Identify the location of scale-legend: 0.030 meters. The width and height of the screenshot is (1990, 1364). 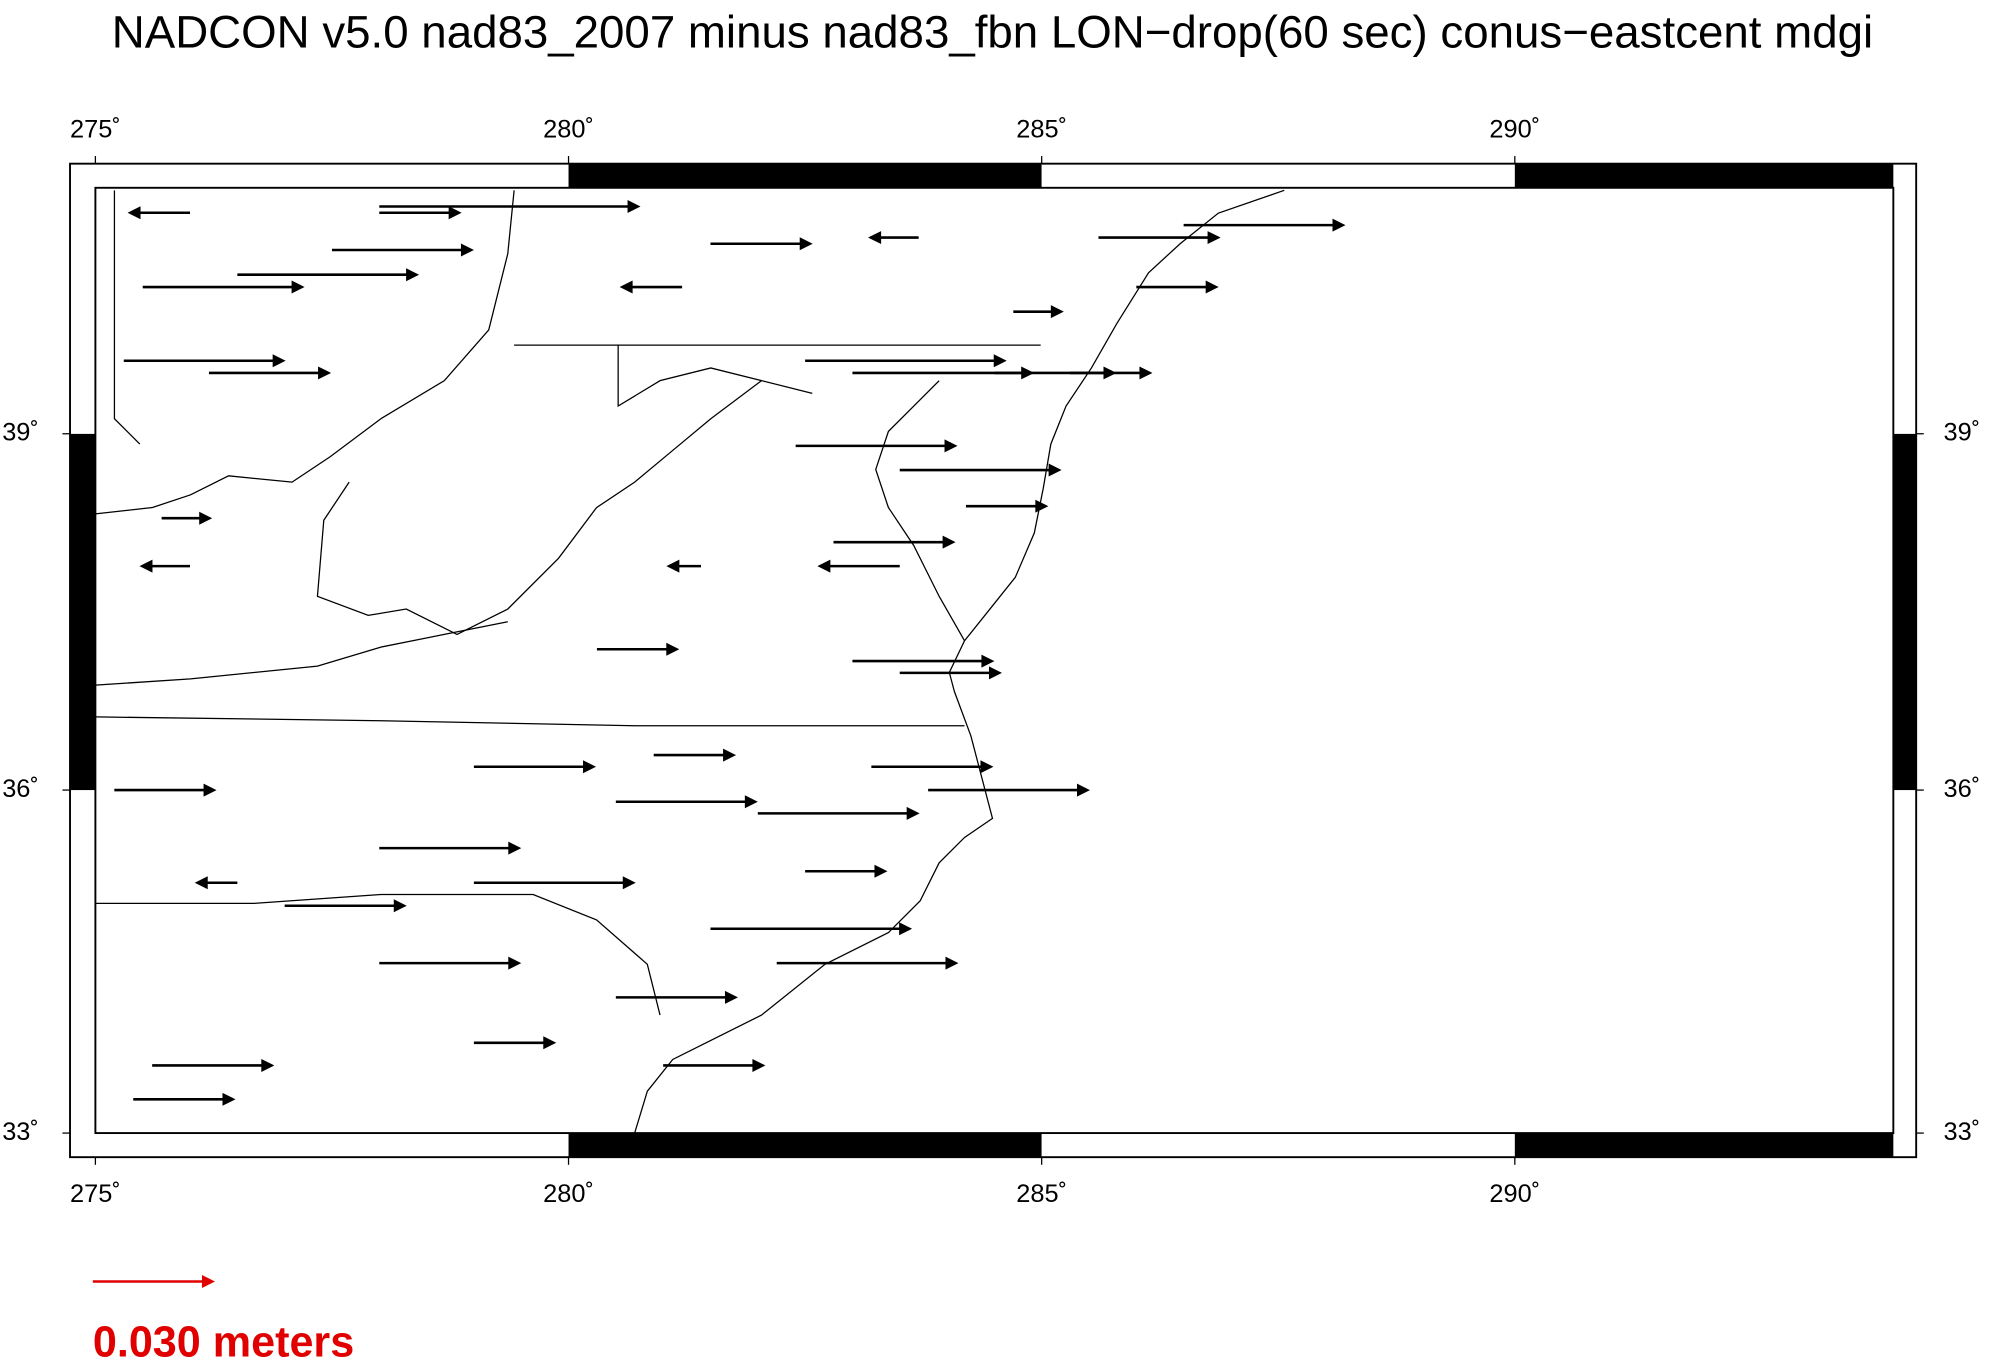
(223, 1319).